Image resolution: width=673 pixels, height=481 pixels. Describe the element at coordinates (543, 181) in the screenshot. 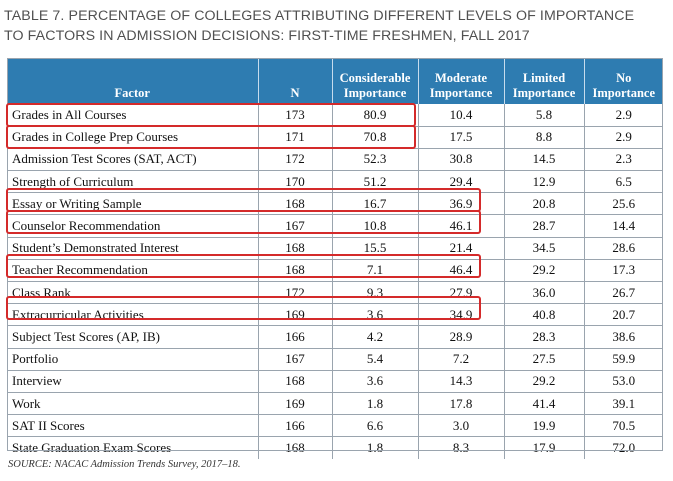

I see `cell-limited: 12.9` at that location.